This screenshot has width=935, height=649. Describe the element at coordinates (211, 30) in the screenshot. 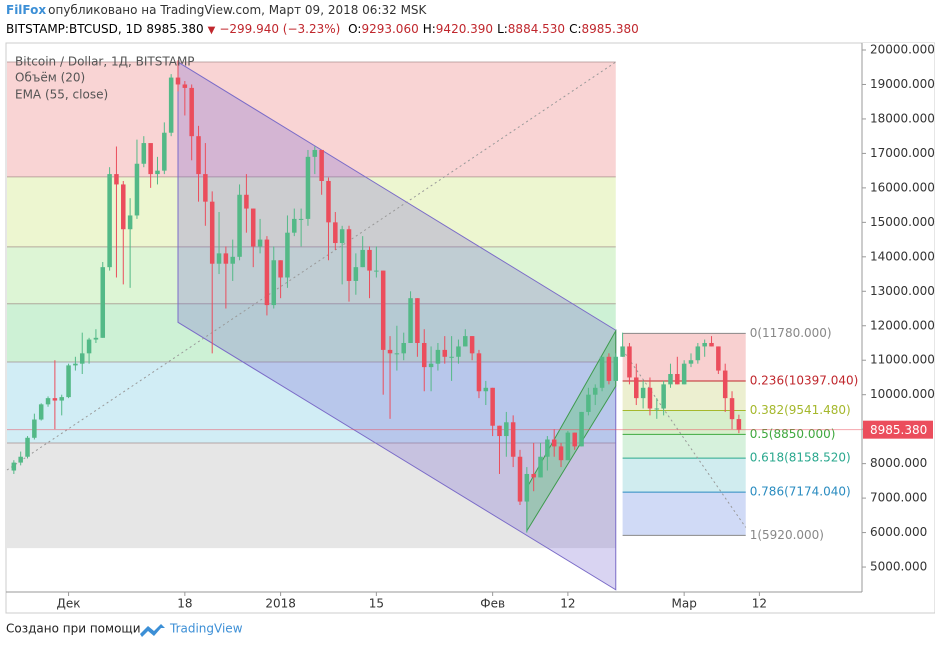

I see `down-arrow: ▼` at that location.